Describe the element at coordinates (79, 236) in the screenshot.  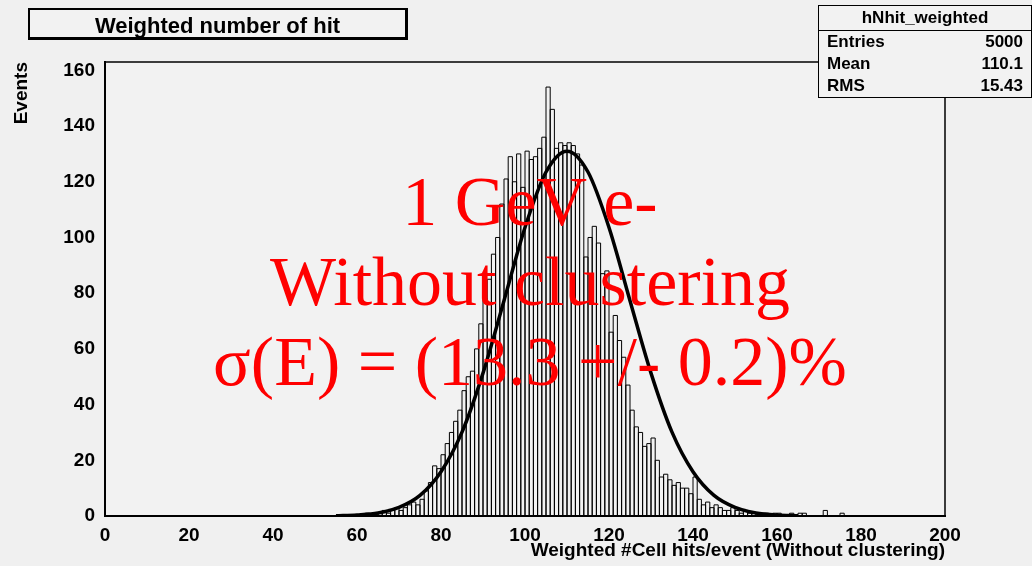
I see `y-tick-label: 100` at that location.